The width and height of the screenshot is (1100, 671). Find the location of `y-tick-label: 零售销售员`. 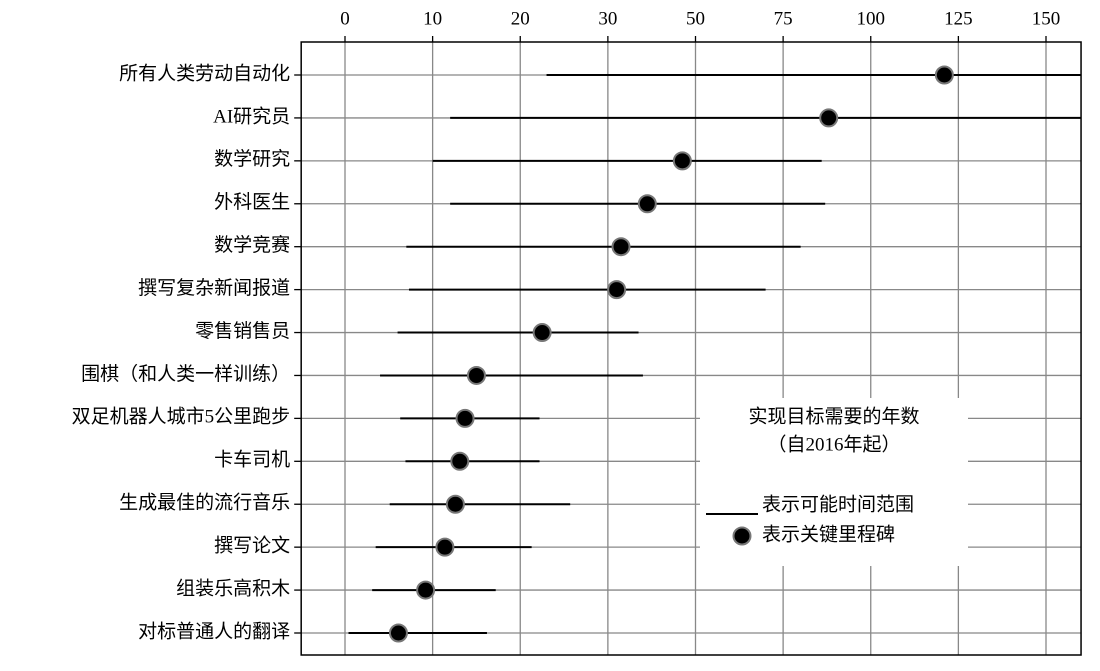

y-tick-label: 零售销售员 is located at coordinates (242, 331).